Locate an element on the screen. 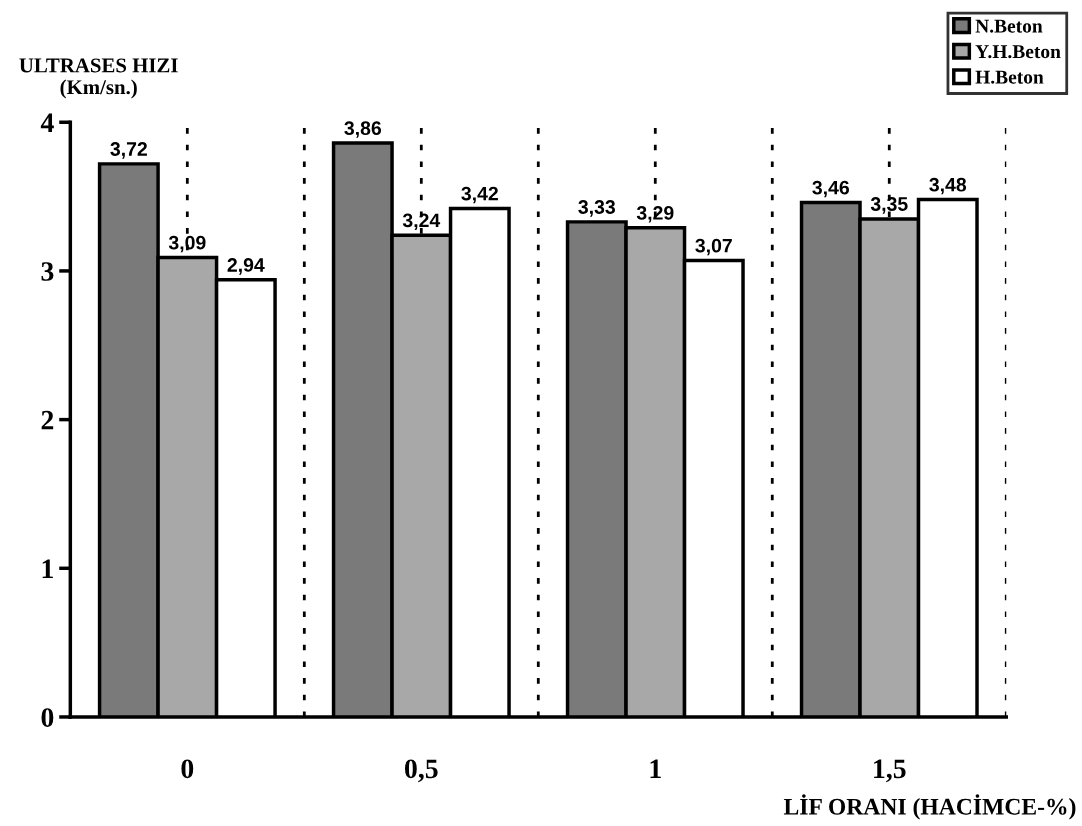  data-label: 3,33 is located at coordinates (597, 208).